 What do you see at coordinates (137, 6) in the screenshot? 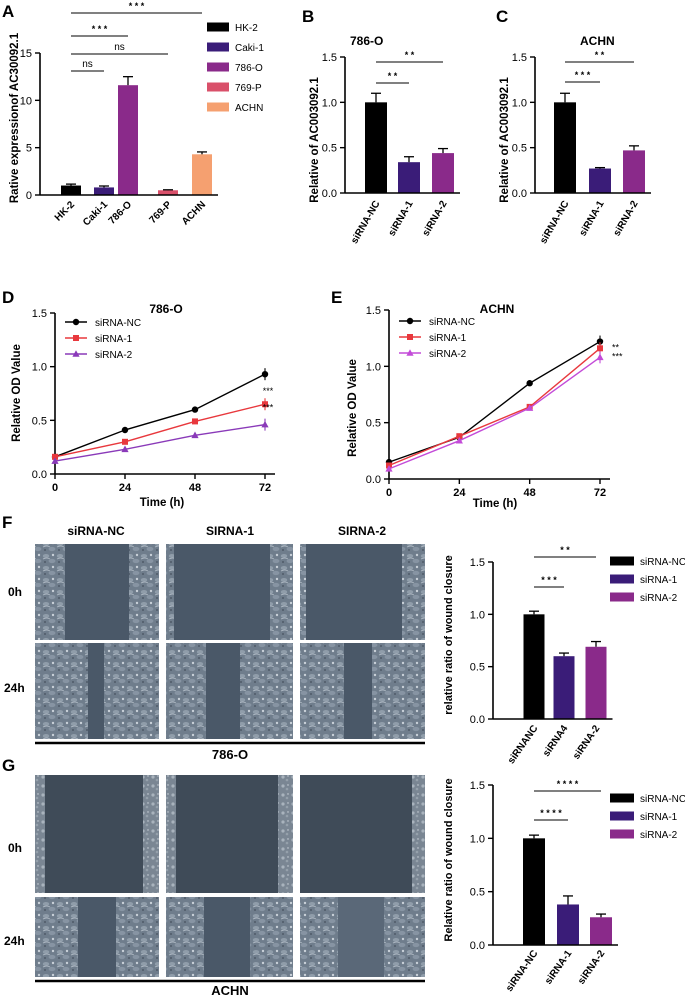
I see `significance-label: * * *` at bounding box center [137, 6].